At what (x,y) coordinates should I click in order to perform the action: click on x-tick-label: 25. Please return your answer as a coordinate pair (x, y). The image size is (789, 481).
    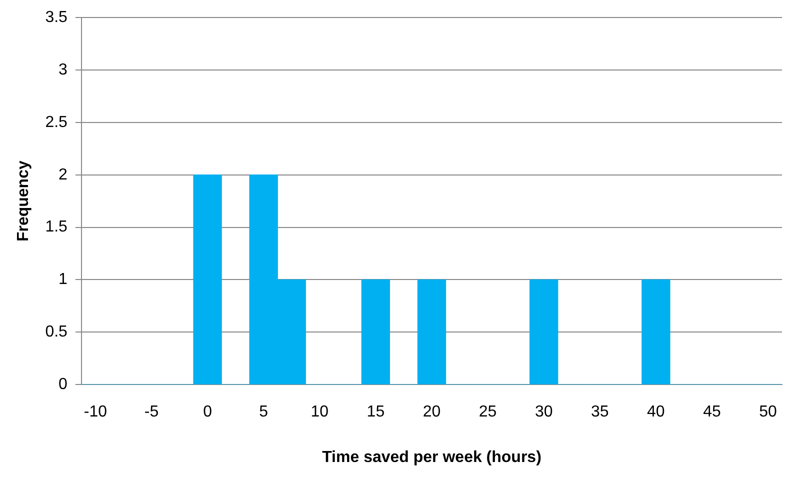
    Looking at the image, I should click on (487, 412).